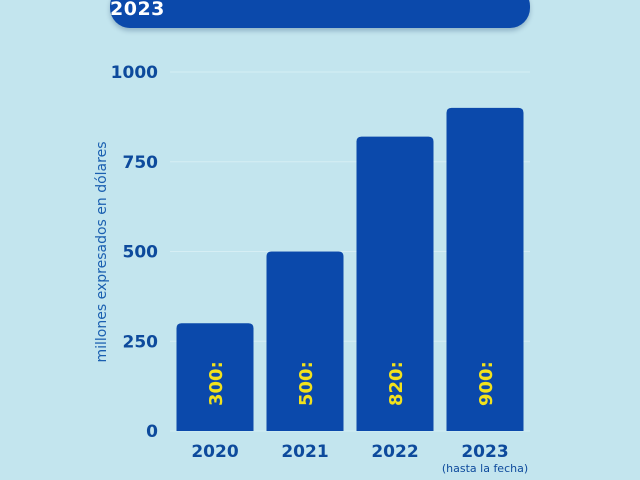  What do you see at coordinates (216, 383) in the screenshot?
I see `data-label: 300:` at bounding box center [216, 383].